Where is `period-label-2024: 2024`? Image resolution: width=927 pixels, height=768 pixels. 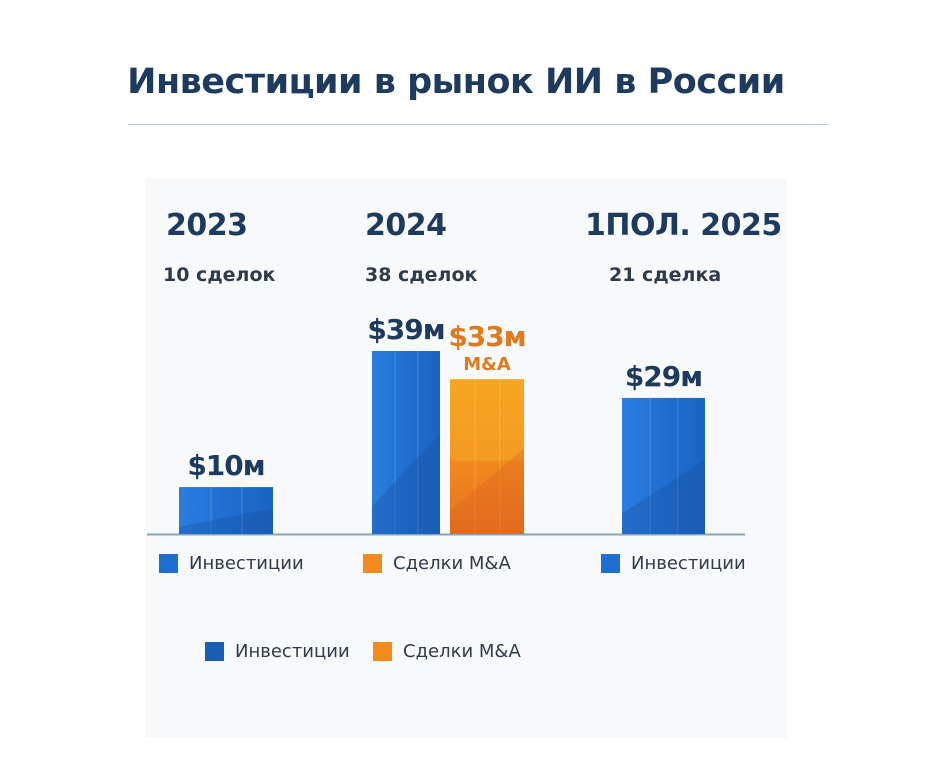
period-label-2024: 2024 is located at coordinates (406, 225).